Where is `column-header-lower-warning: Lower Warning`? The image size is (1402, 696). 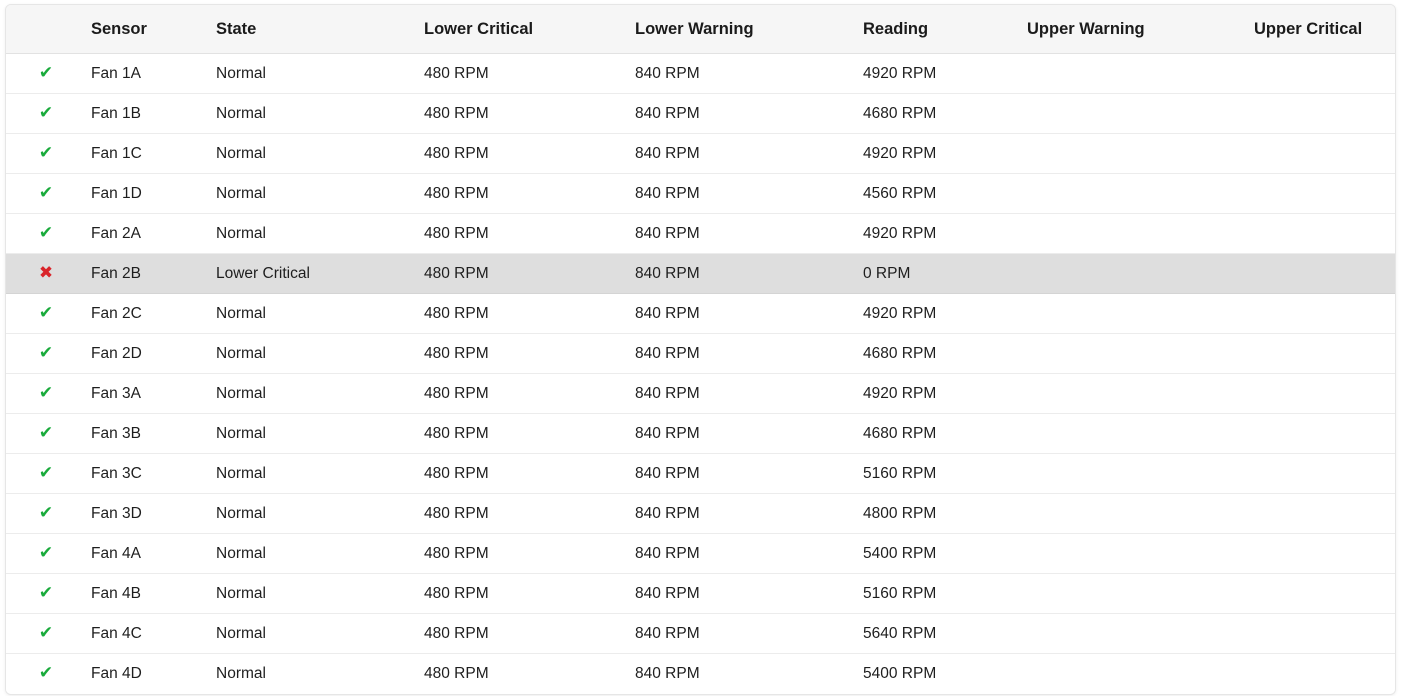
column-header-lower-warning: Lower Warning is located at coordinates (694, 28).